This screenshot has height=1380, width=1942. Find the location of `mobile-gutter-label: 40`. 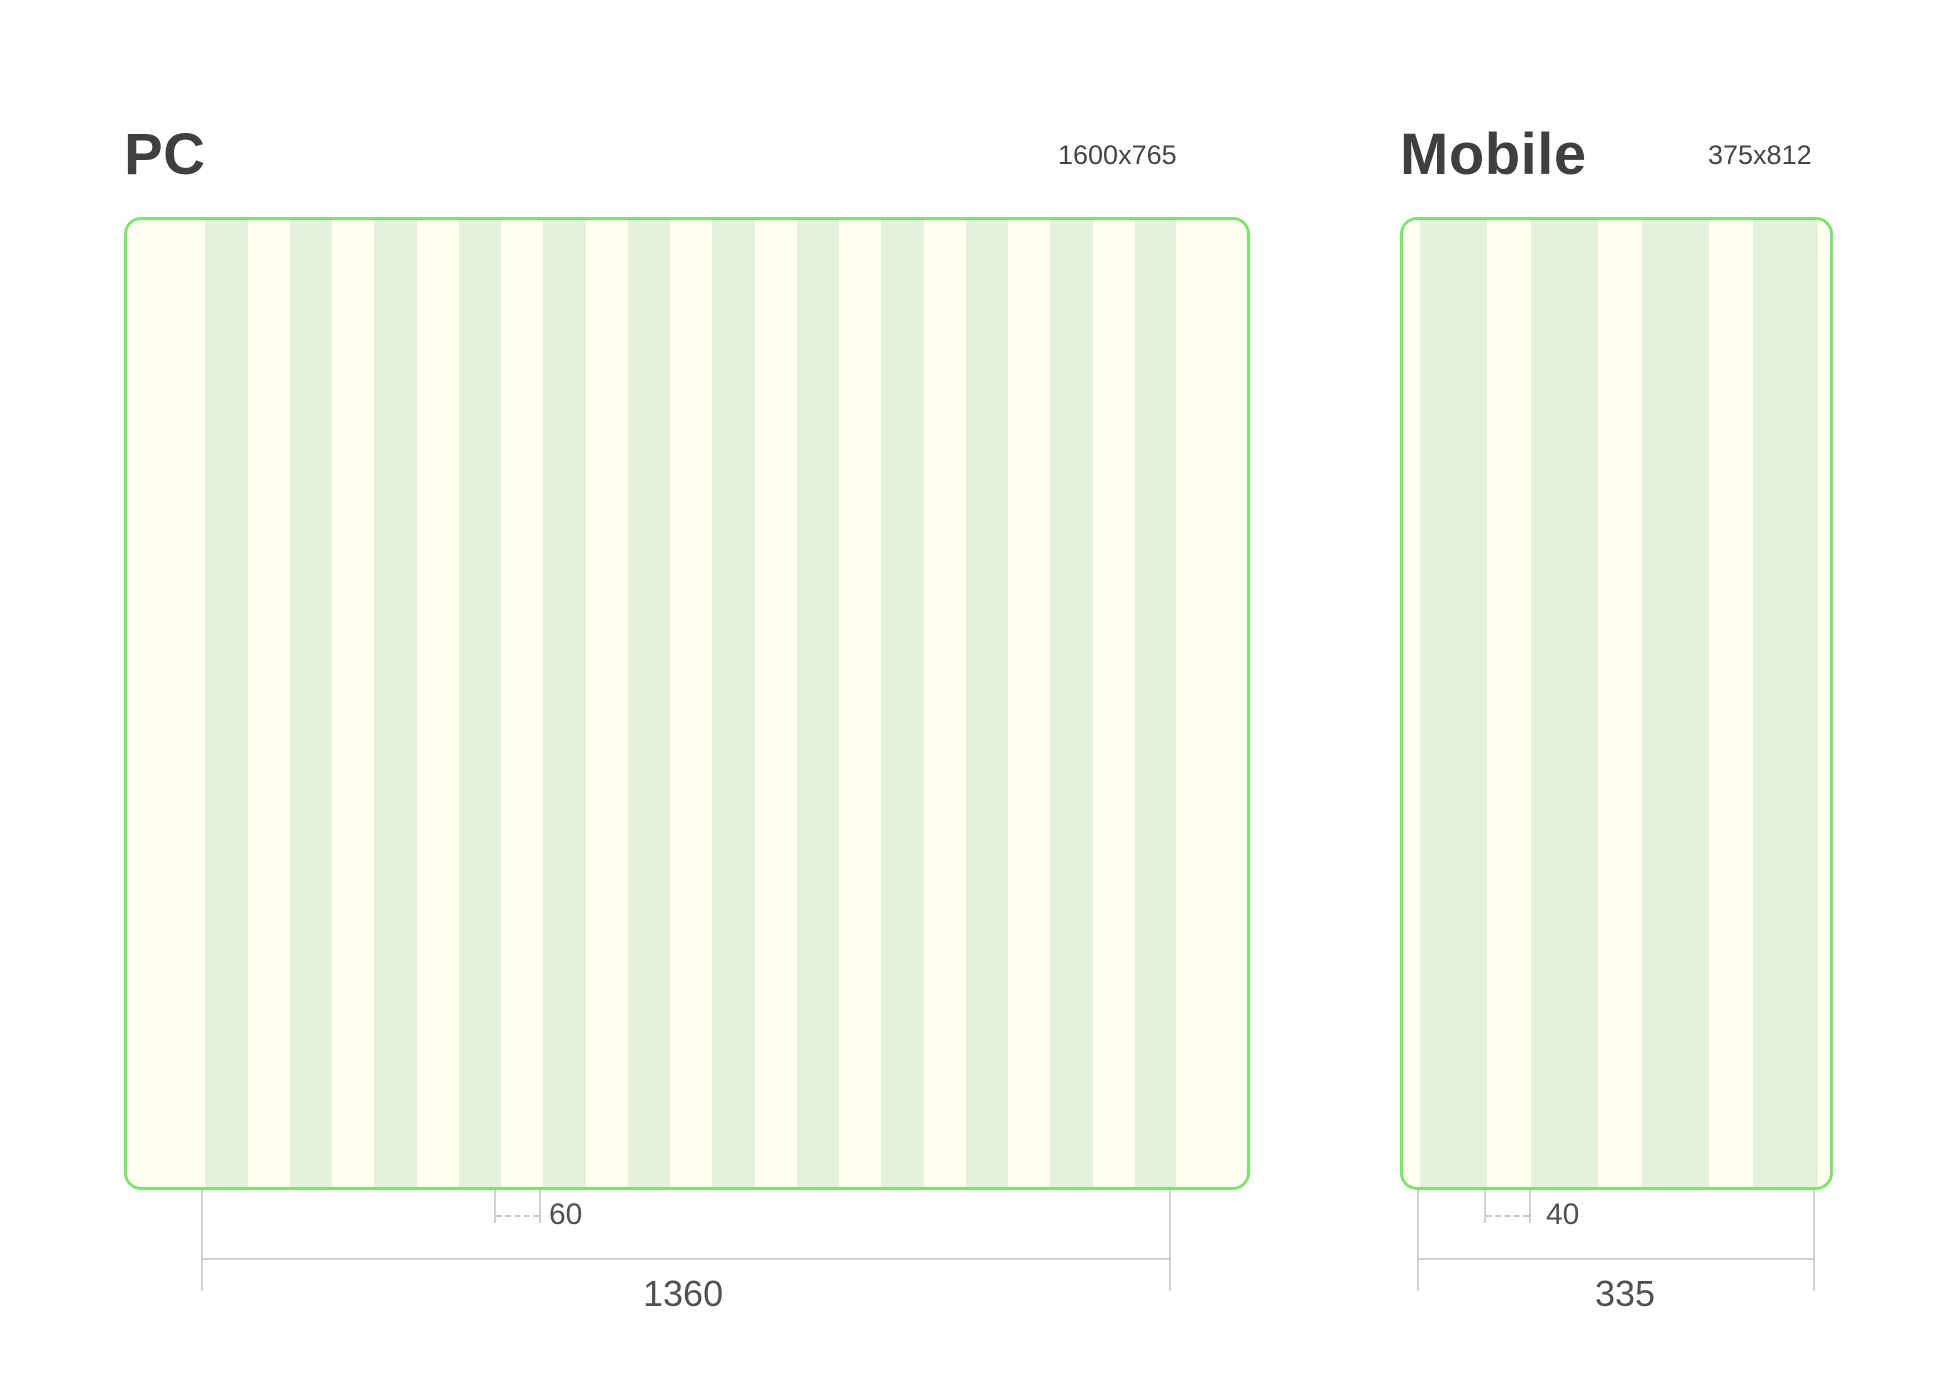

mobile-gutter-label: 40 is located at coordinates (1563, 1214).